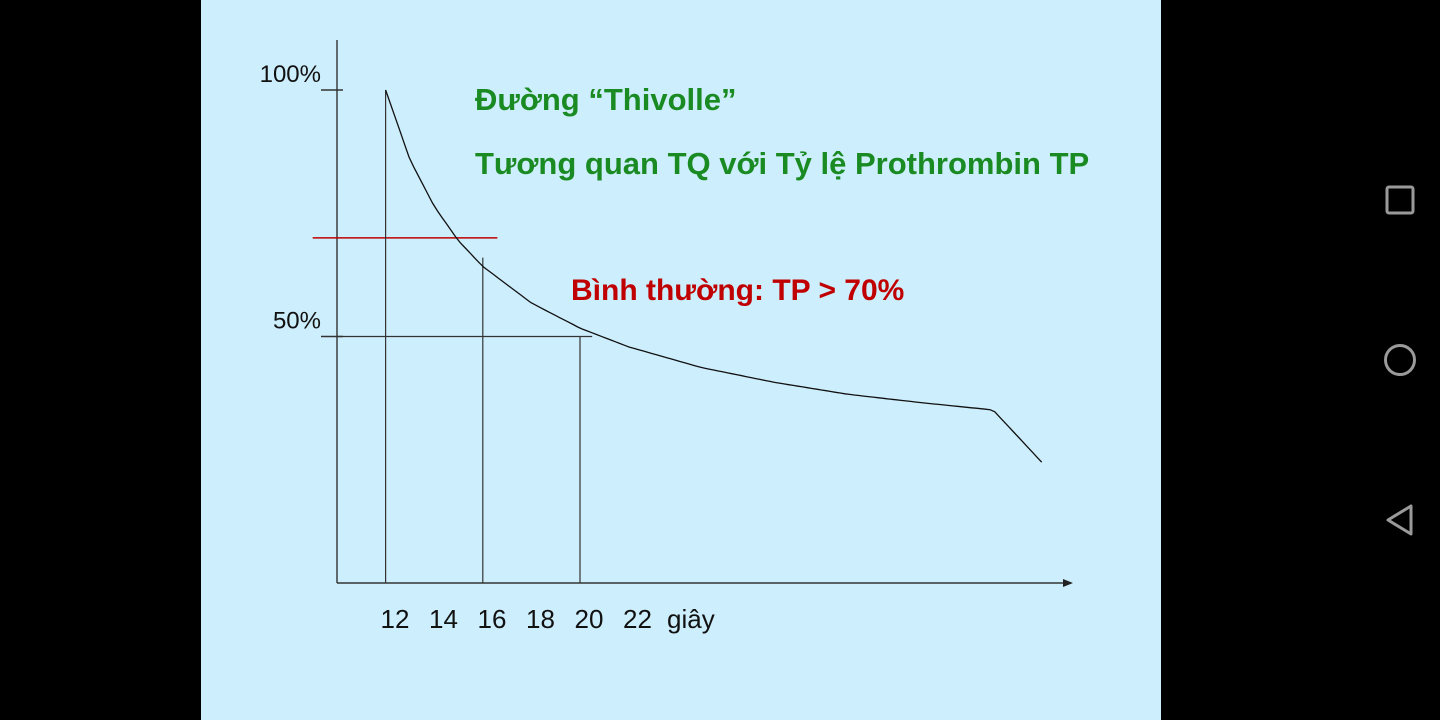  I want to click on circle-home-icon, so click(1400, 360).